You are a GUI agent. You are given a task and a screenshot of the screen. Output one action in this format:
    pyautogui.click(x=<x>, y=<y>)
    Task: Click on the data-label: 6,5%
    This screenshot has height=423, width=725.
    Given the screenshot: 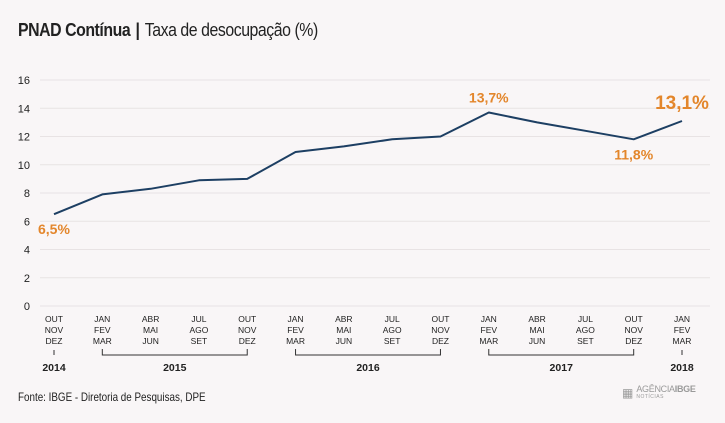 What is the action you would take?
    pyautogui.click(x=54, y=229)
    